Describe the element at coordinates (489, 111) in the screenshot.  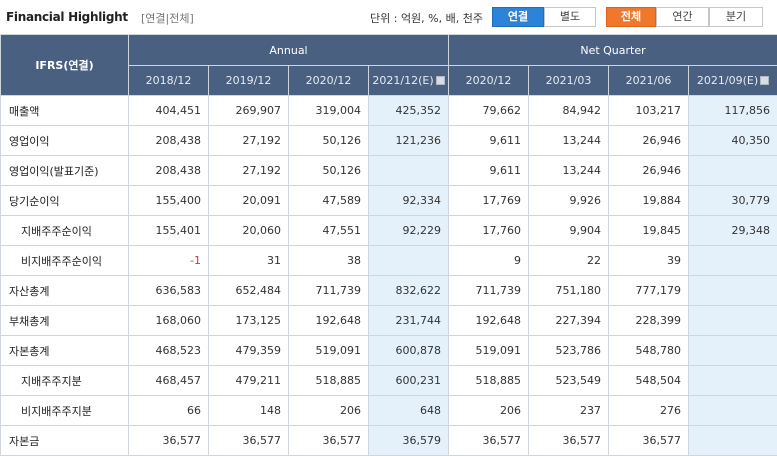
I see `table-cell: 79,662` at that location.